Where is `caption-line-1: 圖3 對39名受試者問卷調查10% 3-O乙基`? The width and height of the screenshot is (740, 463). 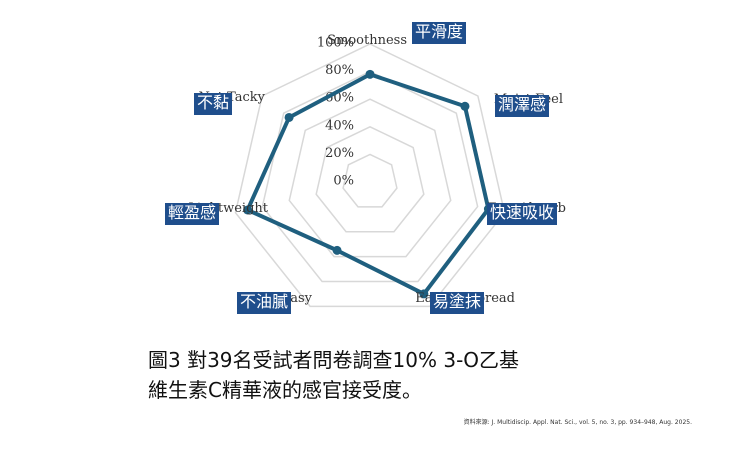
caption-line-1: 圖3 對39名受試者問卷調查10% 3-O乙基 is located at coordinates (334, 360).